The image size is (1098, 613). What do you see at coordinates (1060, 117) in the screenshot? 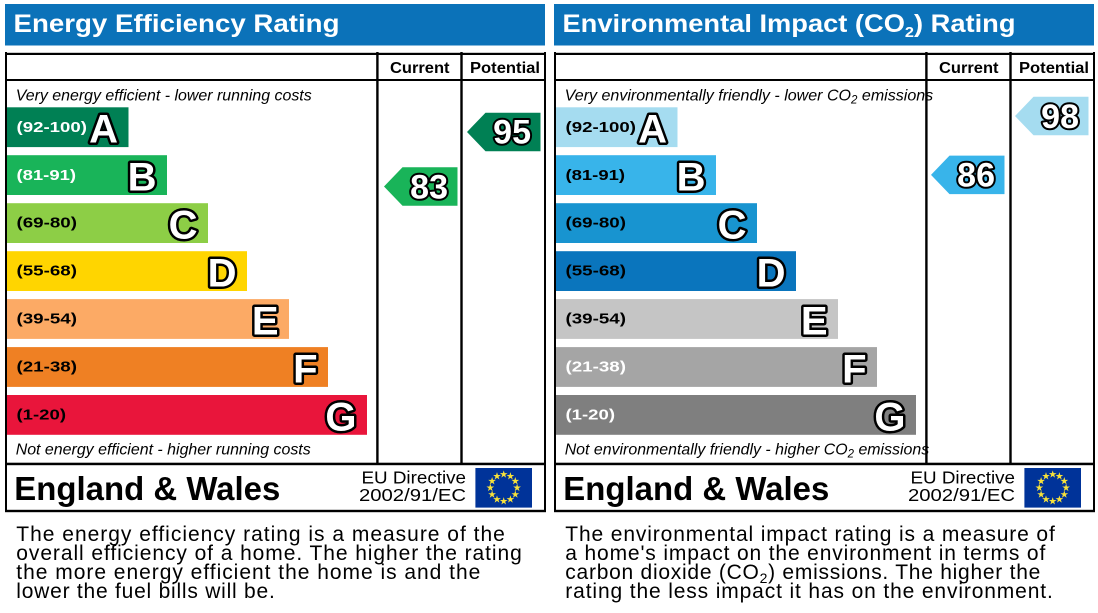
I see `svg-text: 98` at bounding box center [1060, 117].